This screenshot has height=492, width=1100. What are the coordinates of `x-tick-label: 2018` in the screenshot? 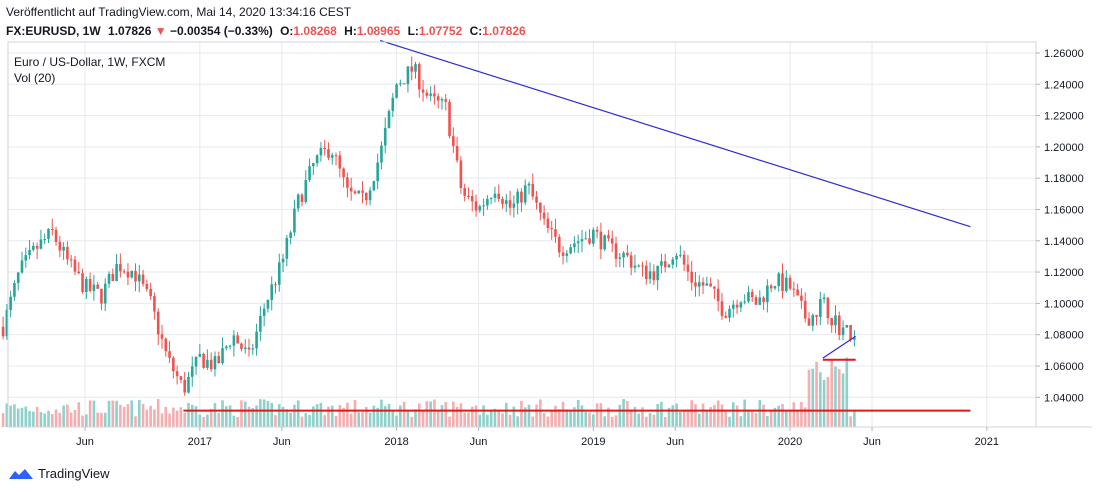 It's located at (396, 442).